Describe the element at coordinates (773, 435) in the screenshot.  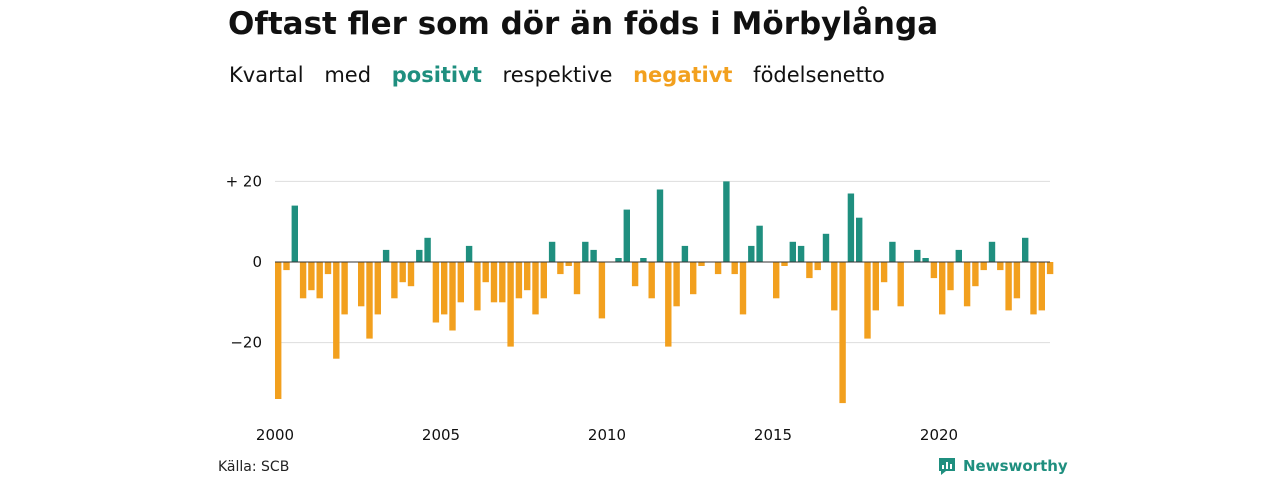
I see `x-tick-label: 2015` at that location.